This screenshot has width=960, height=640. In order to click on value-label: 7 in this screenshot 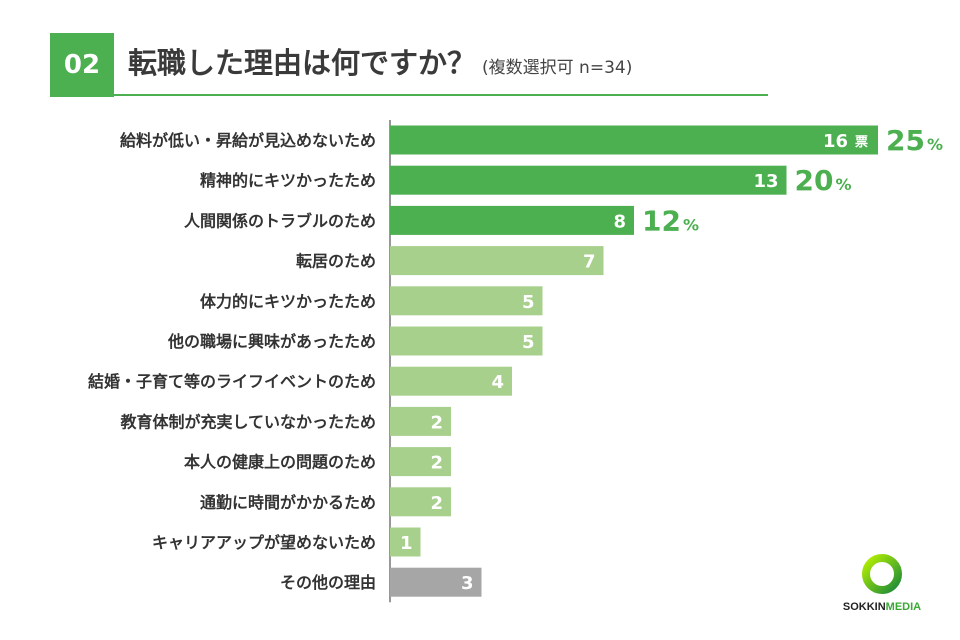, I will do `click(589, 262)`.